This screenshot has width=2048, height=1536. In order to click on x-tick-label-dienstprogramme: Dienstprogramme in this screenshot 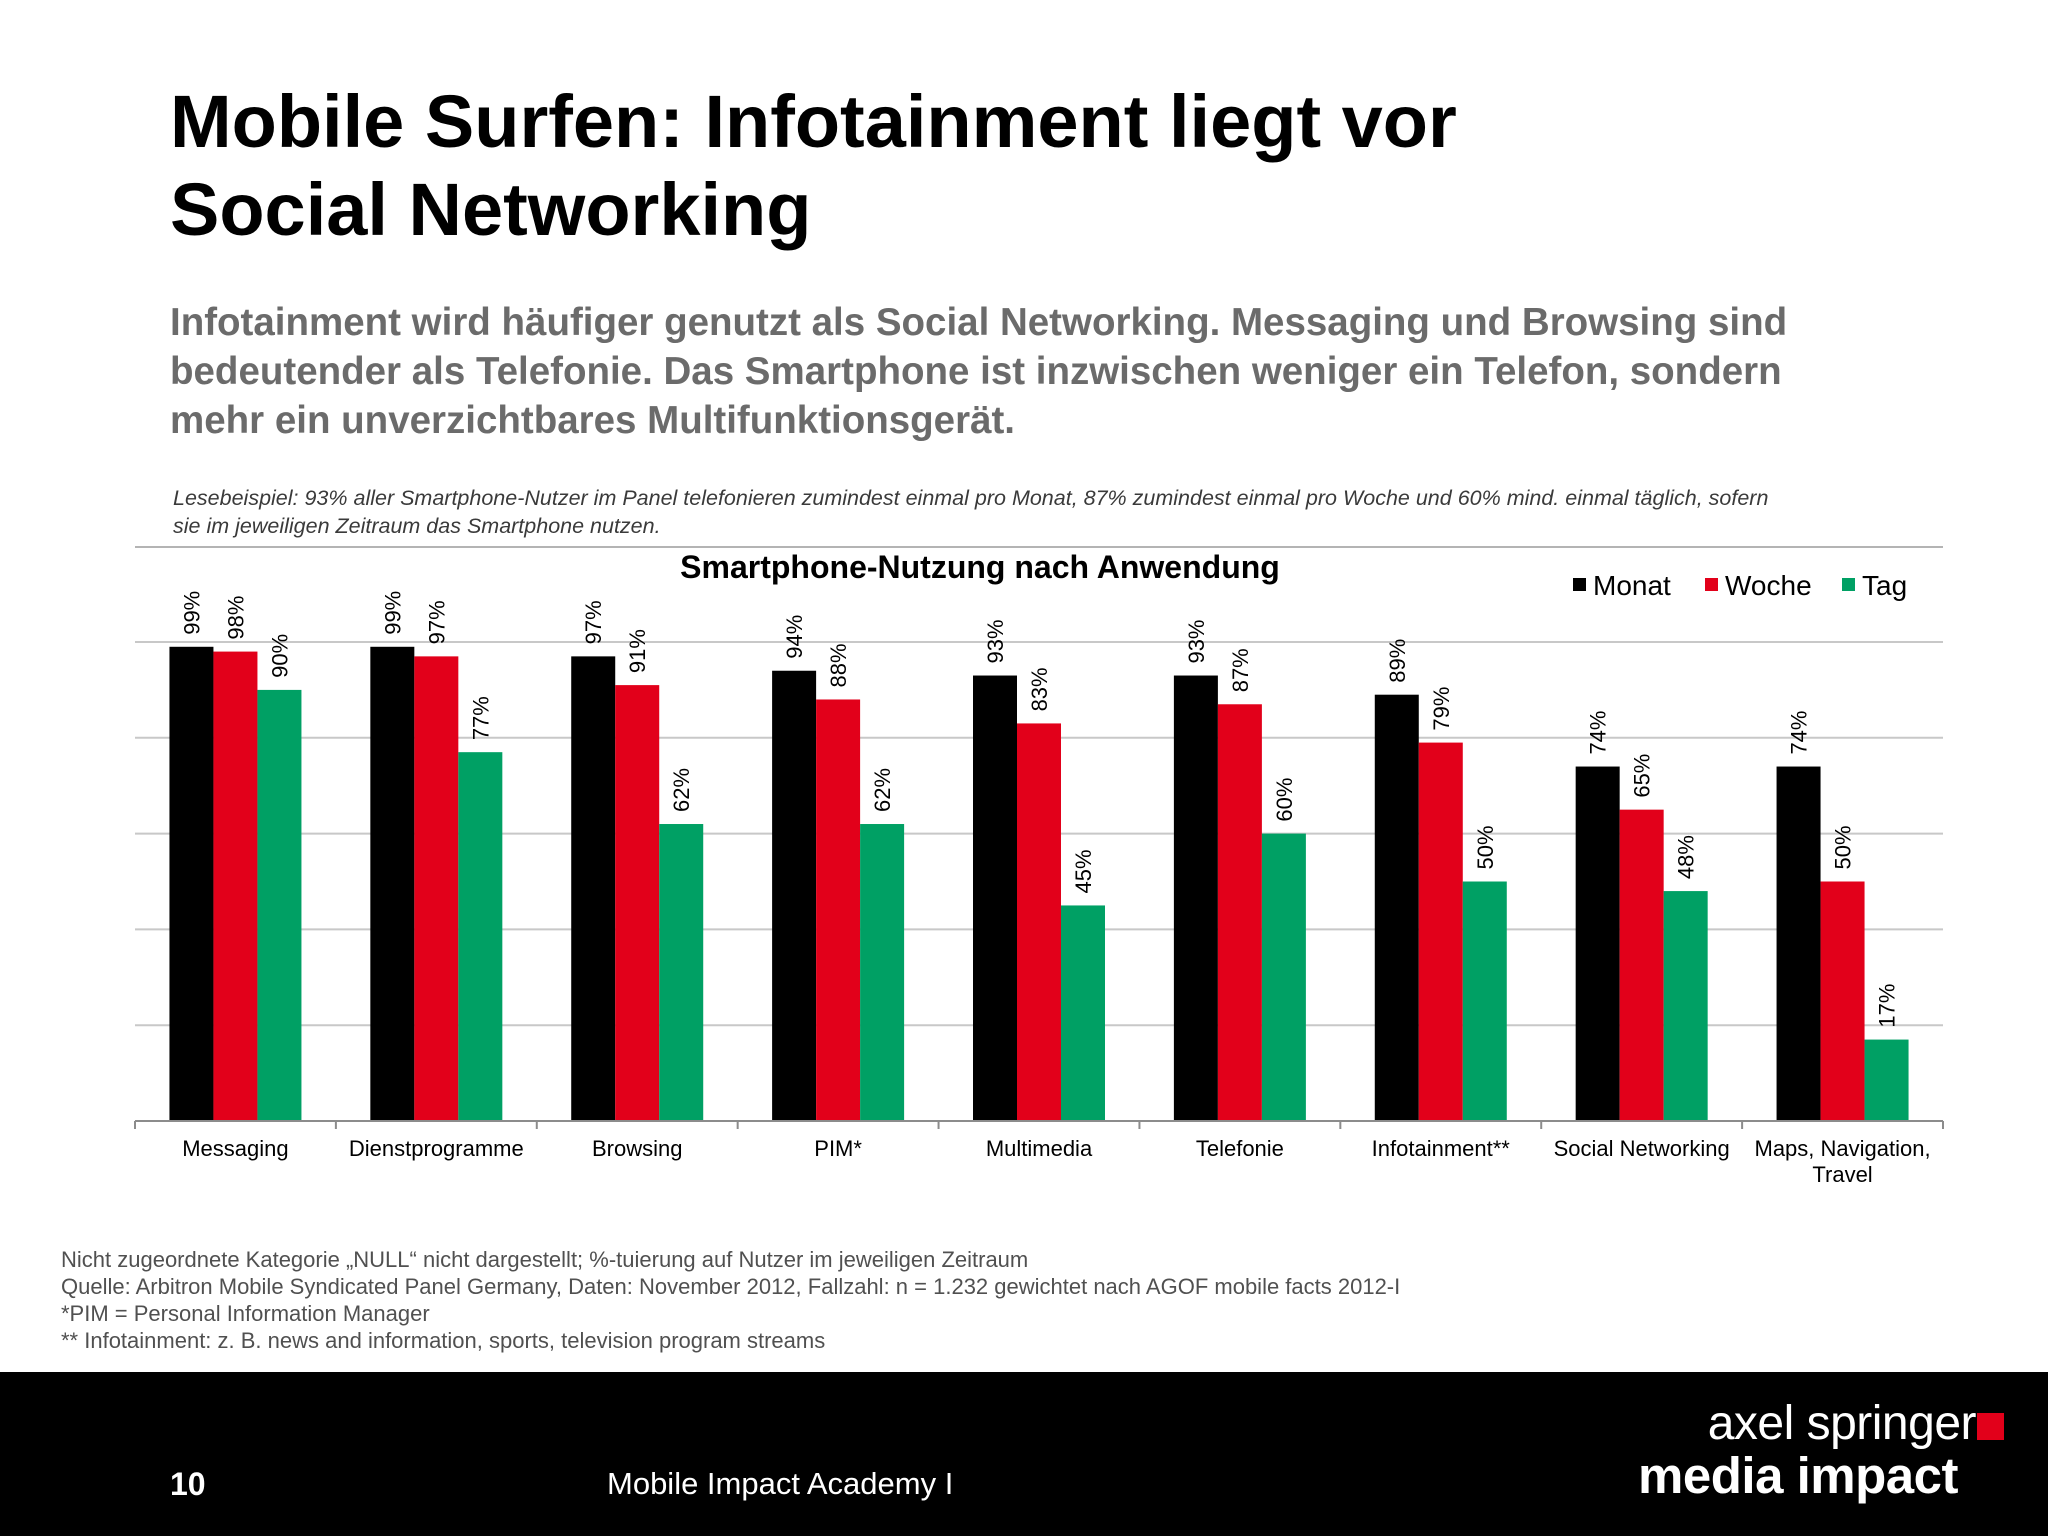, I will do `click(436, 1148)`.